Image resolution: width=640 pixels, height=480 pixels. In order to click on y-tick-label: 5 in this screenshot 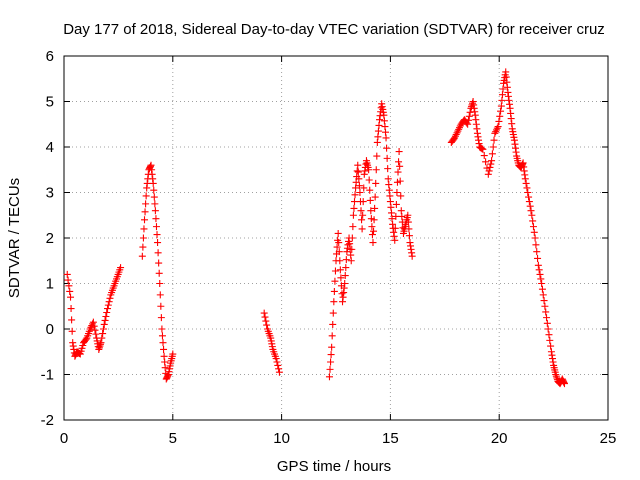, I will do `click(50, 102)`.